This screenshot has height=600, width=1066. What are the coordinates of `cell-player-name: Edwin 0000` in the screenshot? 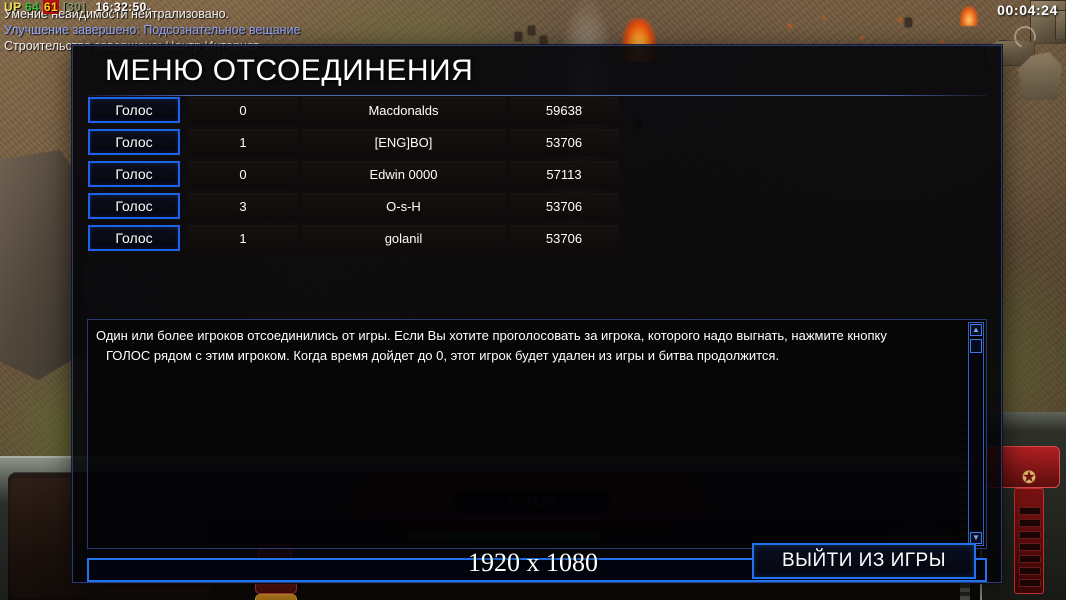 It's located at (403, 174).